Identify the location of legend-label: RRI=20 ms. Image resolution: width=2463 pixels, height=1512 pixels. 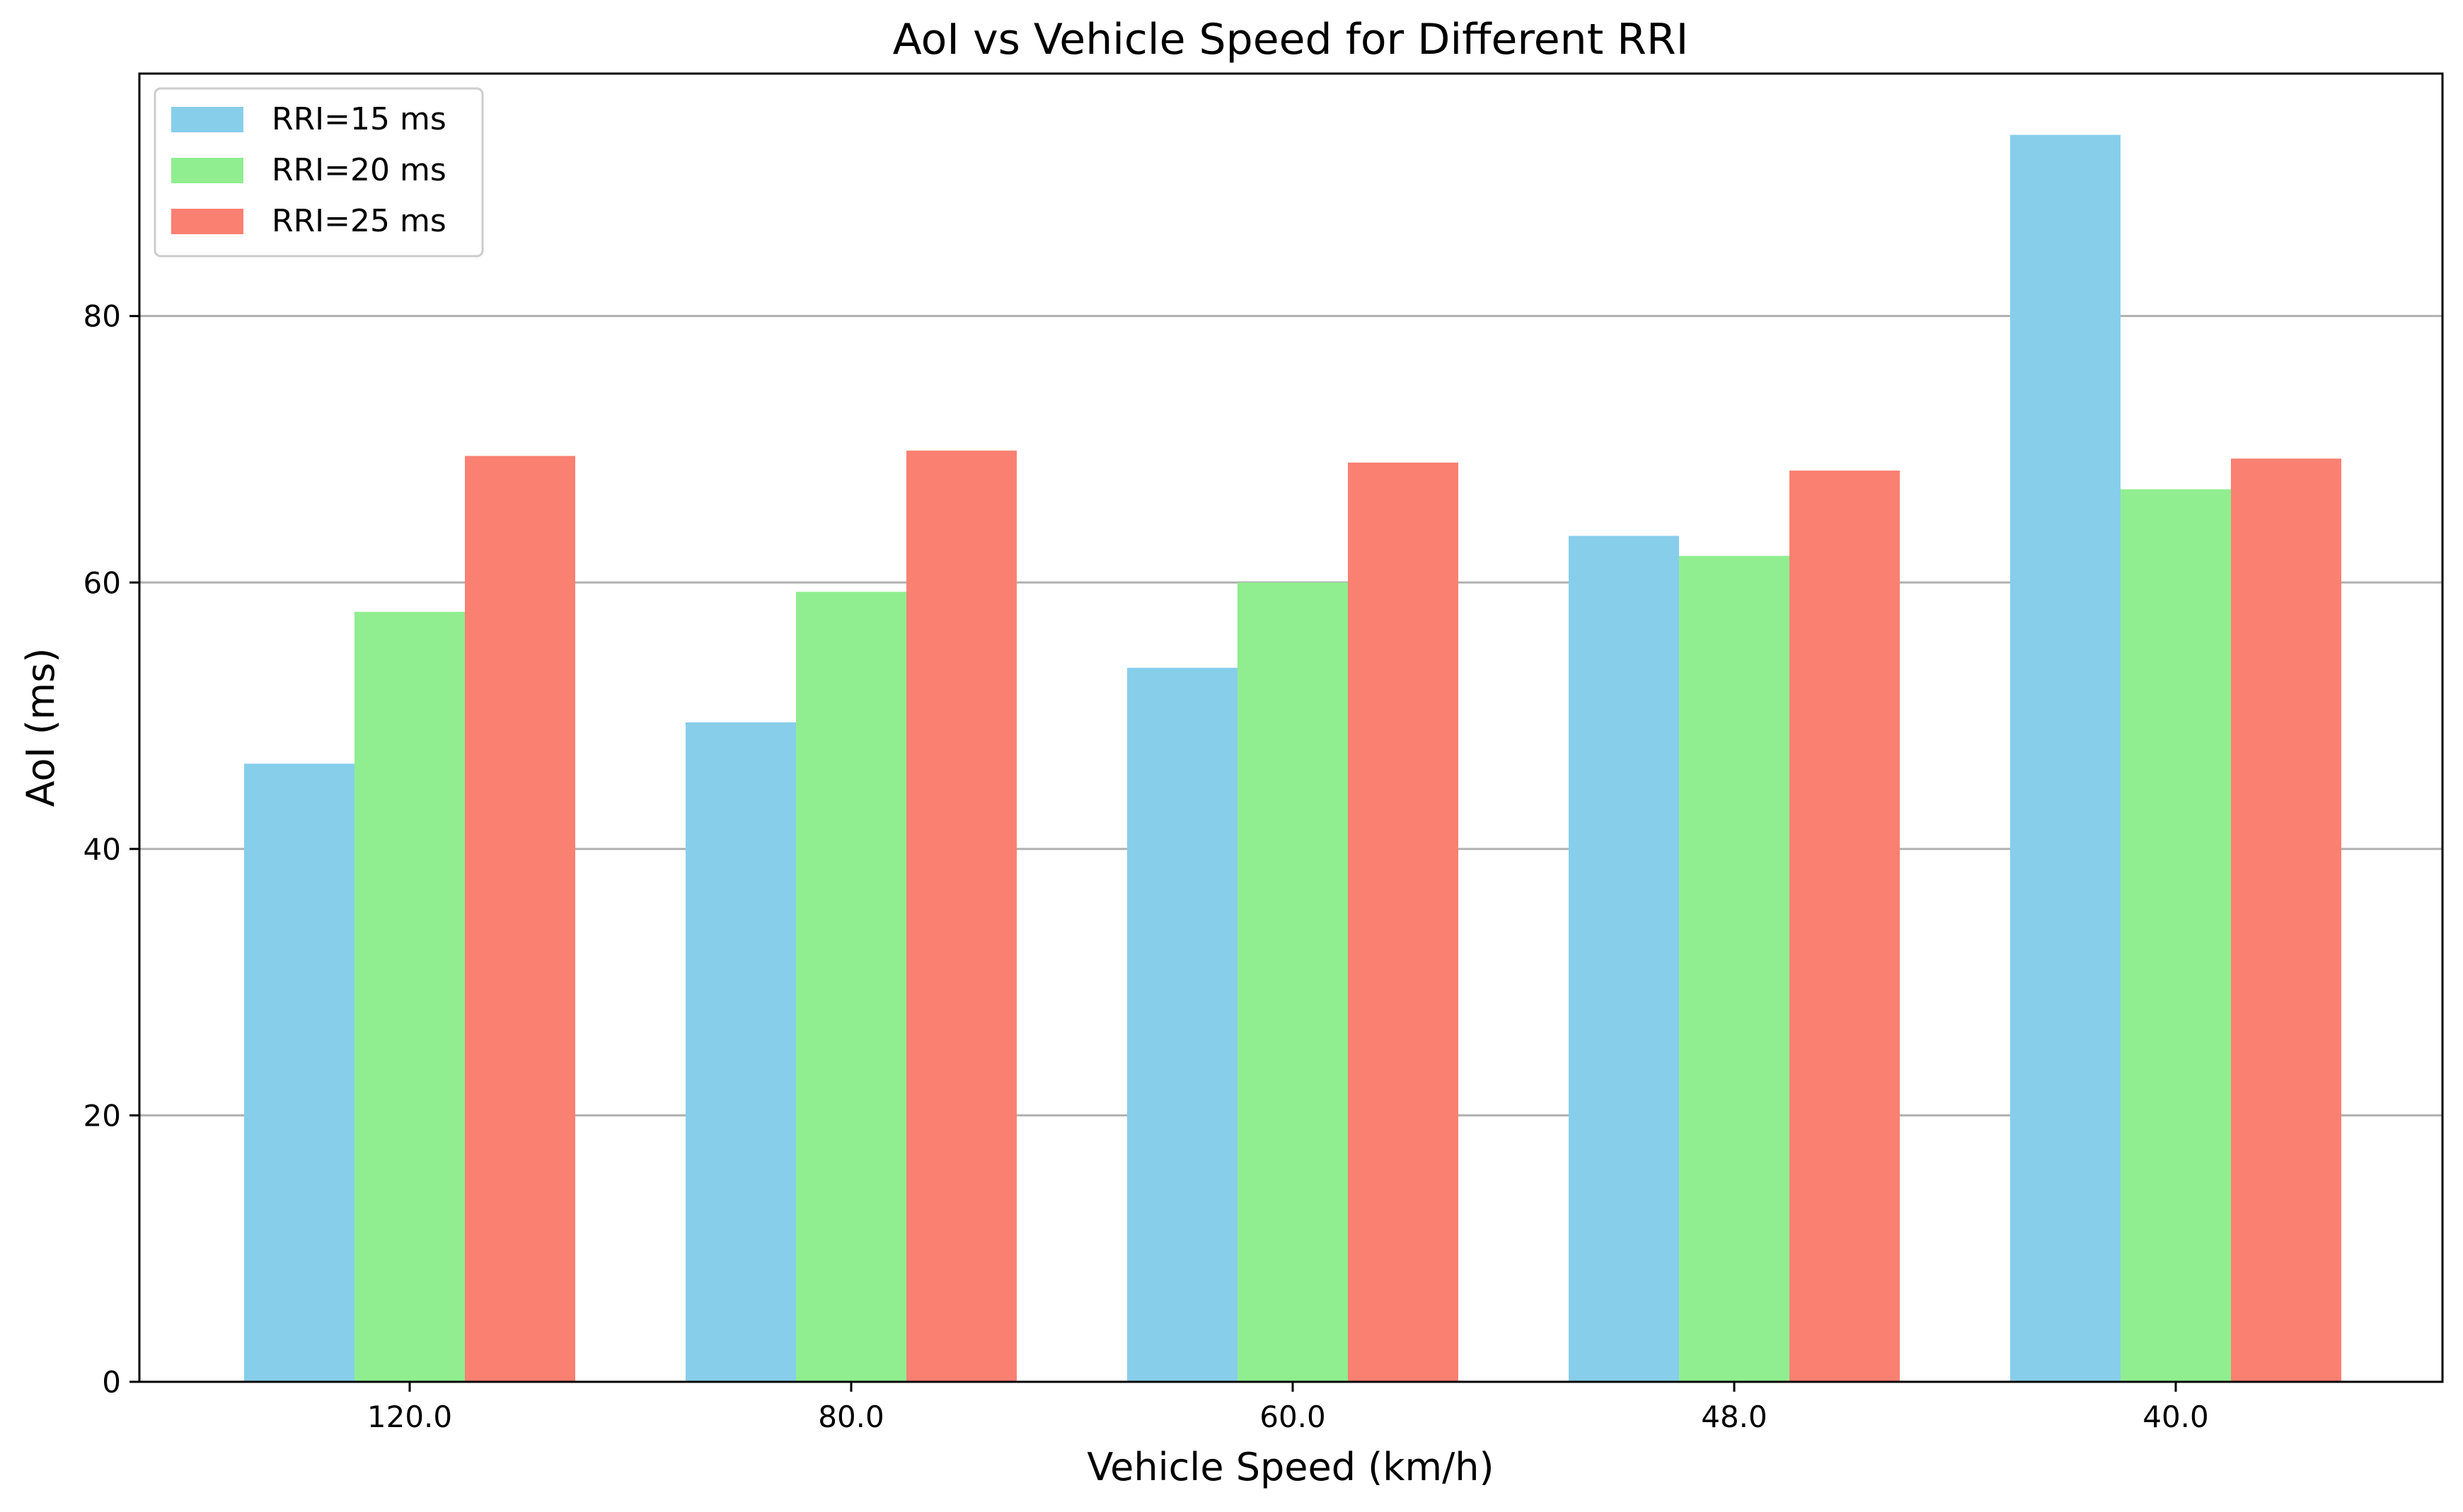
(359, 170).